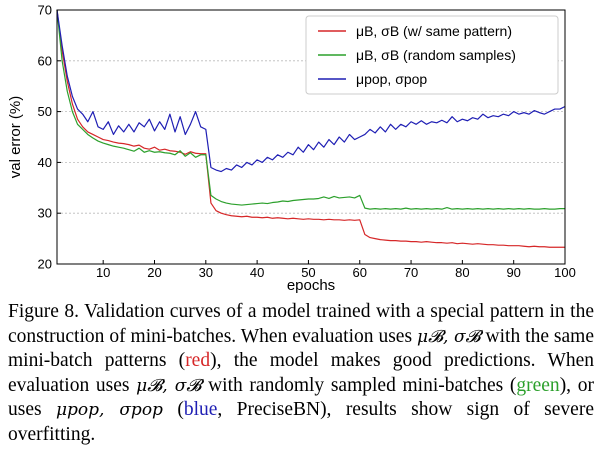  Describe the element at coordinates (45, 60) in the screenshot. I see `y-tick-label-60: 60` at that location.